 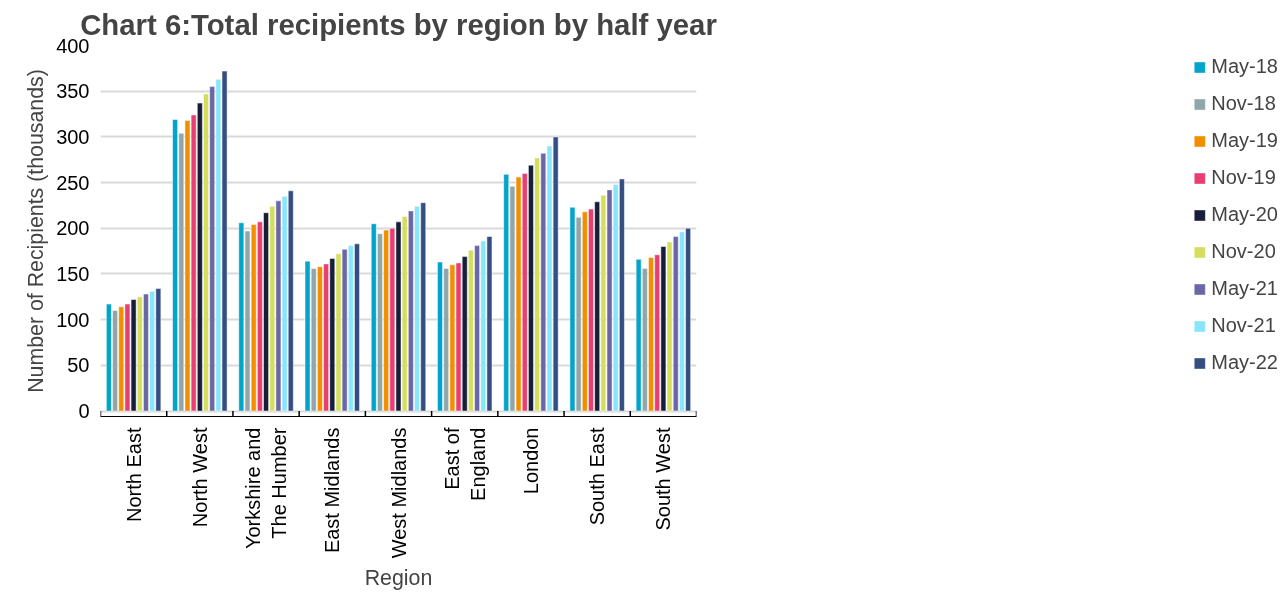 What do you see at coordinates (84, 411) in the screenshot?
I see `y-tick-label: 0` at bounding box center [84, 411].